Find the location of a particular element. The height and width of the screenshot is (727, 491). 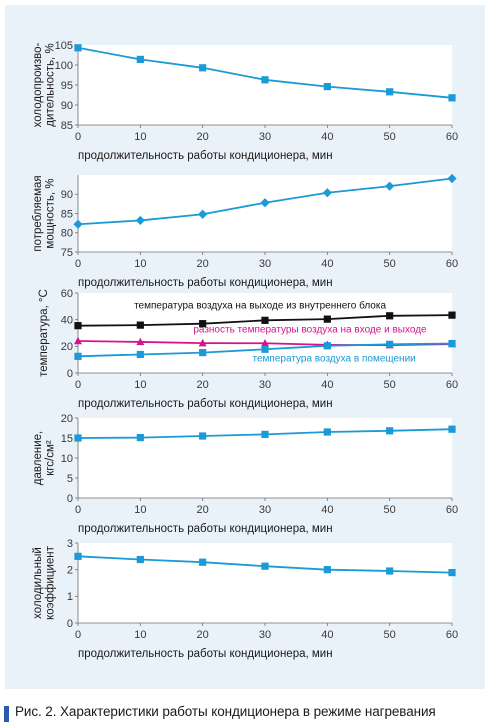

y-axis-label: мощность, % is located at coordinates (50, 213).